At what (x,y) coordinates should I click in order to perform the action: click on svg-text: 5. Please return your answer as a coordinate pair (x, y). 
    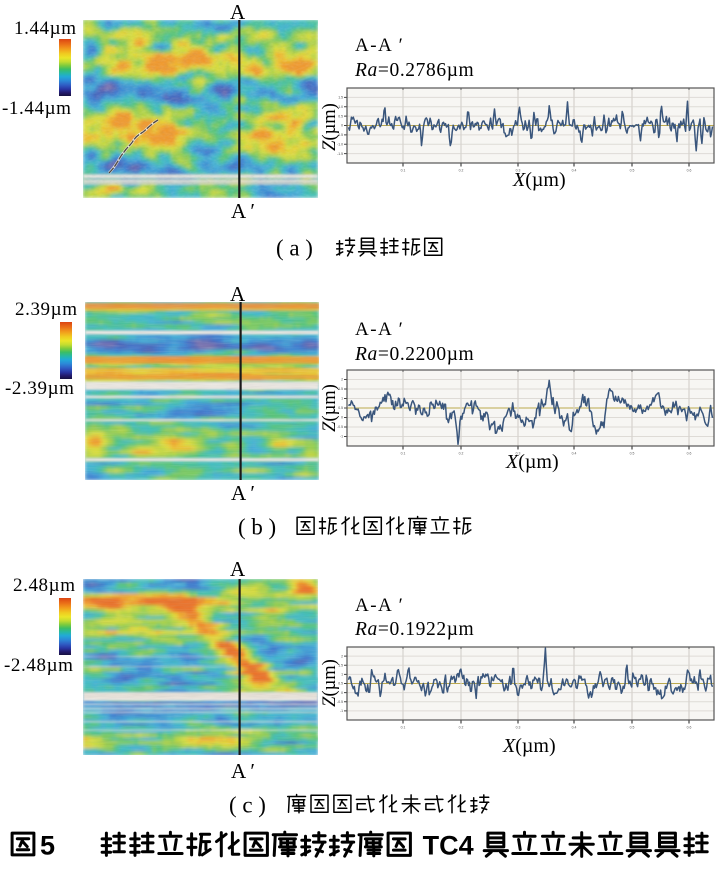
    Looking at the image, I should click on (47, 846).